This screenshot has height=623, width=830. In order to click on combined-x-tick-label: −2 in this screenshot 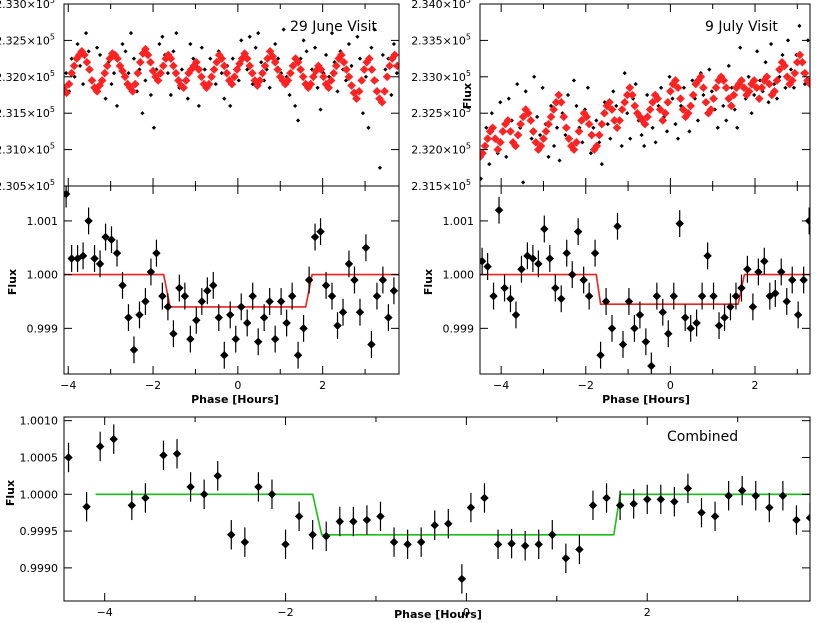, I will do `click(285, 612)`.